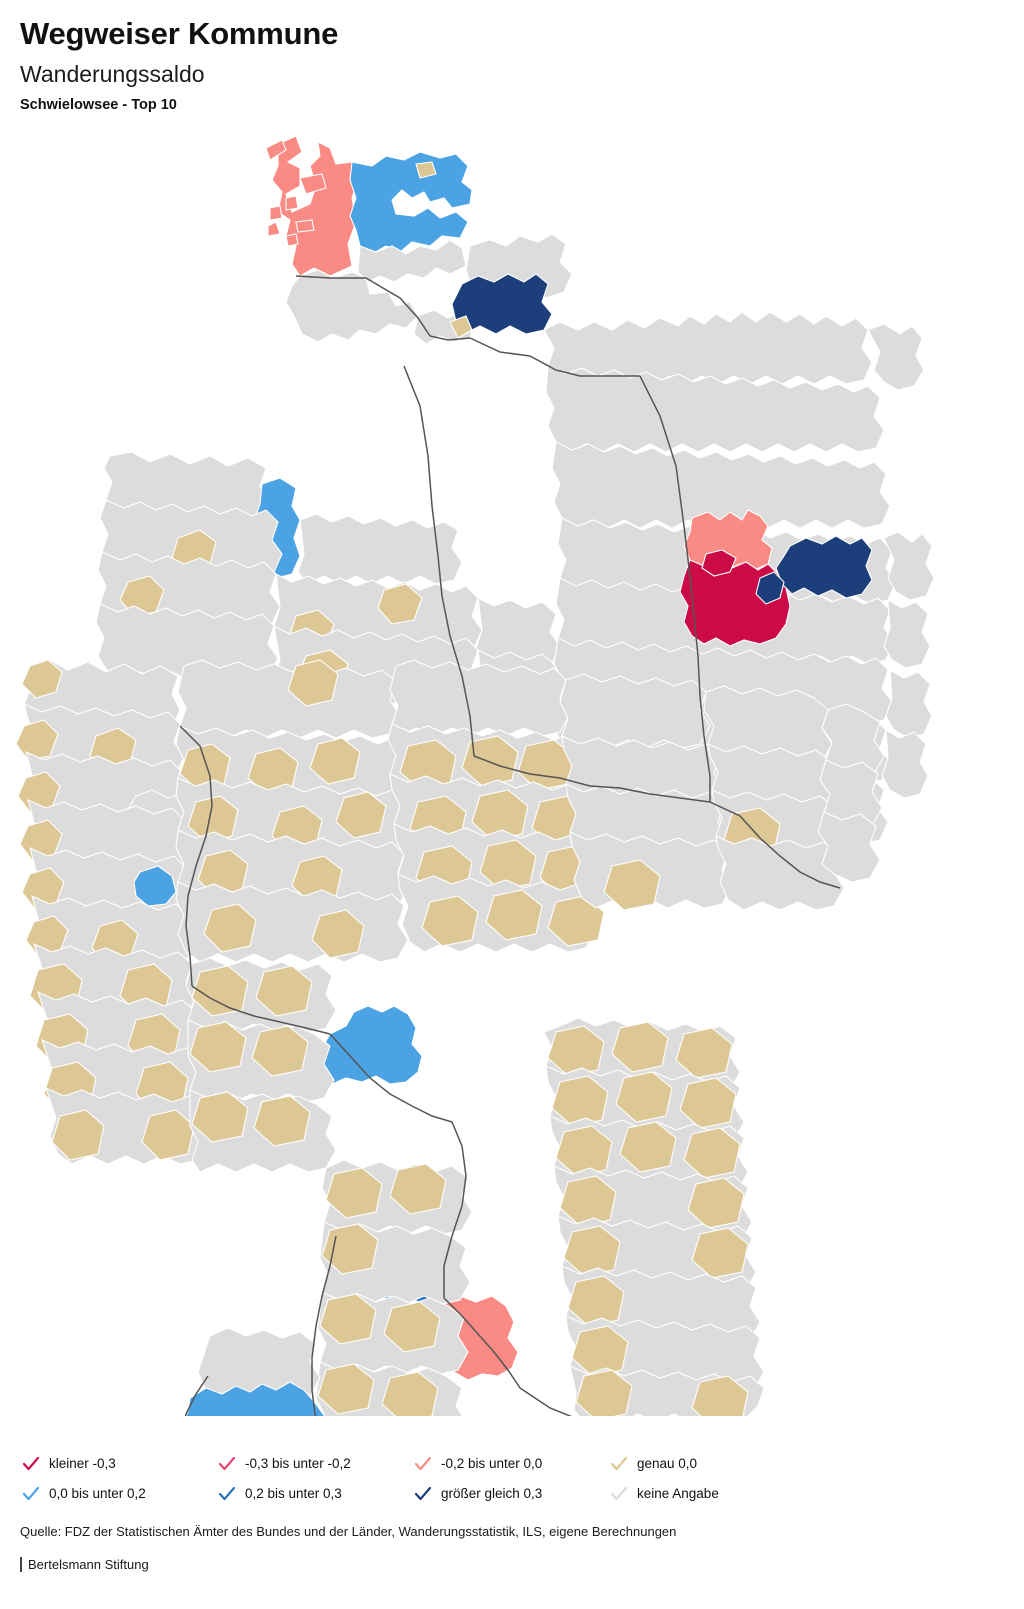 Image resolution: width=1024 pixels, height=1609 pixels. Describe the element at coordinates (326, 1287) in the screenshot. I see `state-baden-wuerttemberg` at that location.